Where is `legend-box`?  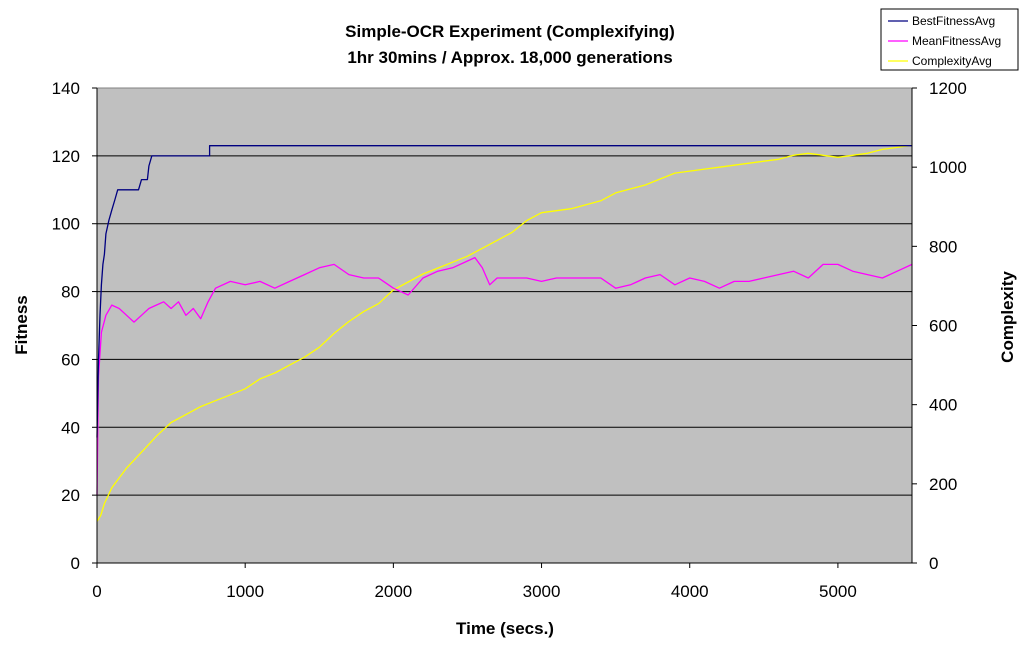
legend-box is located at coordinates (949, 39).